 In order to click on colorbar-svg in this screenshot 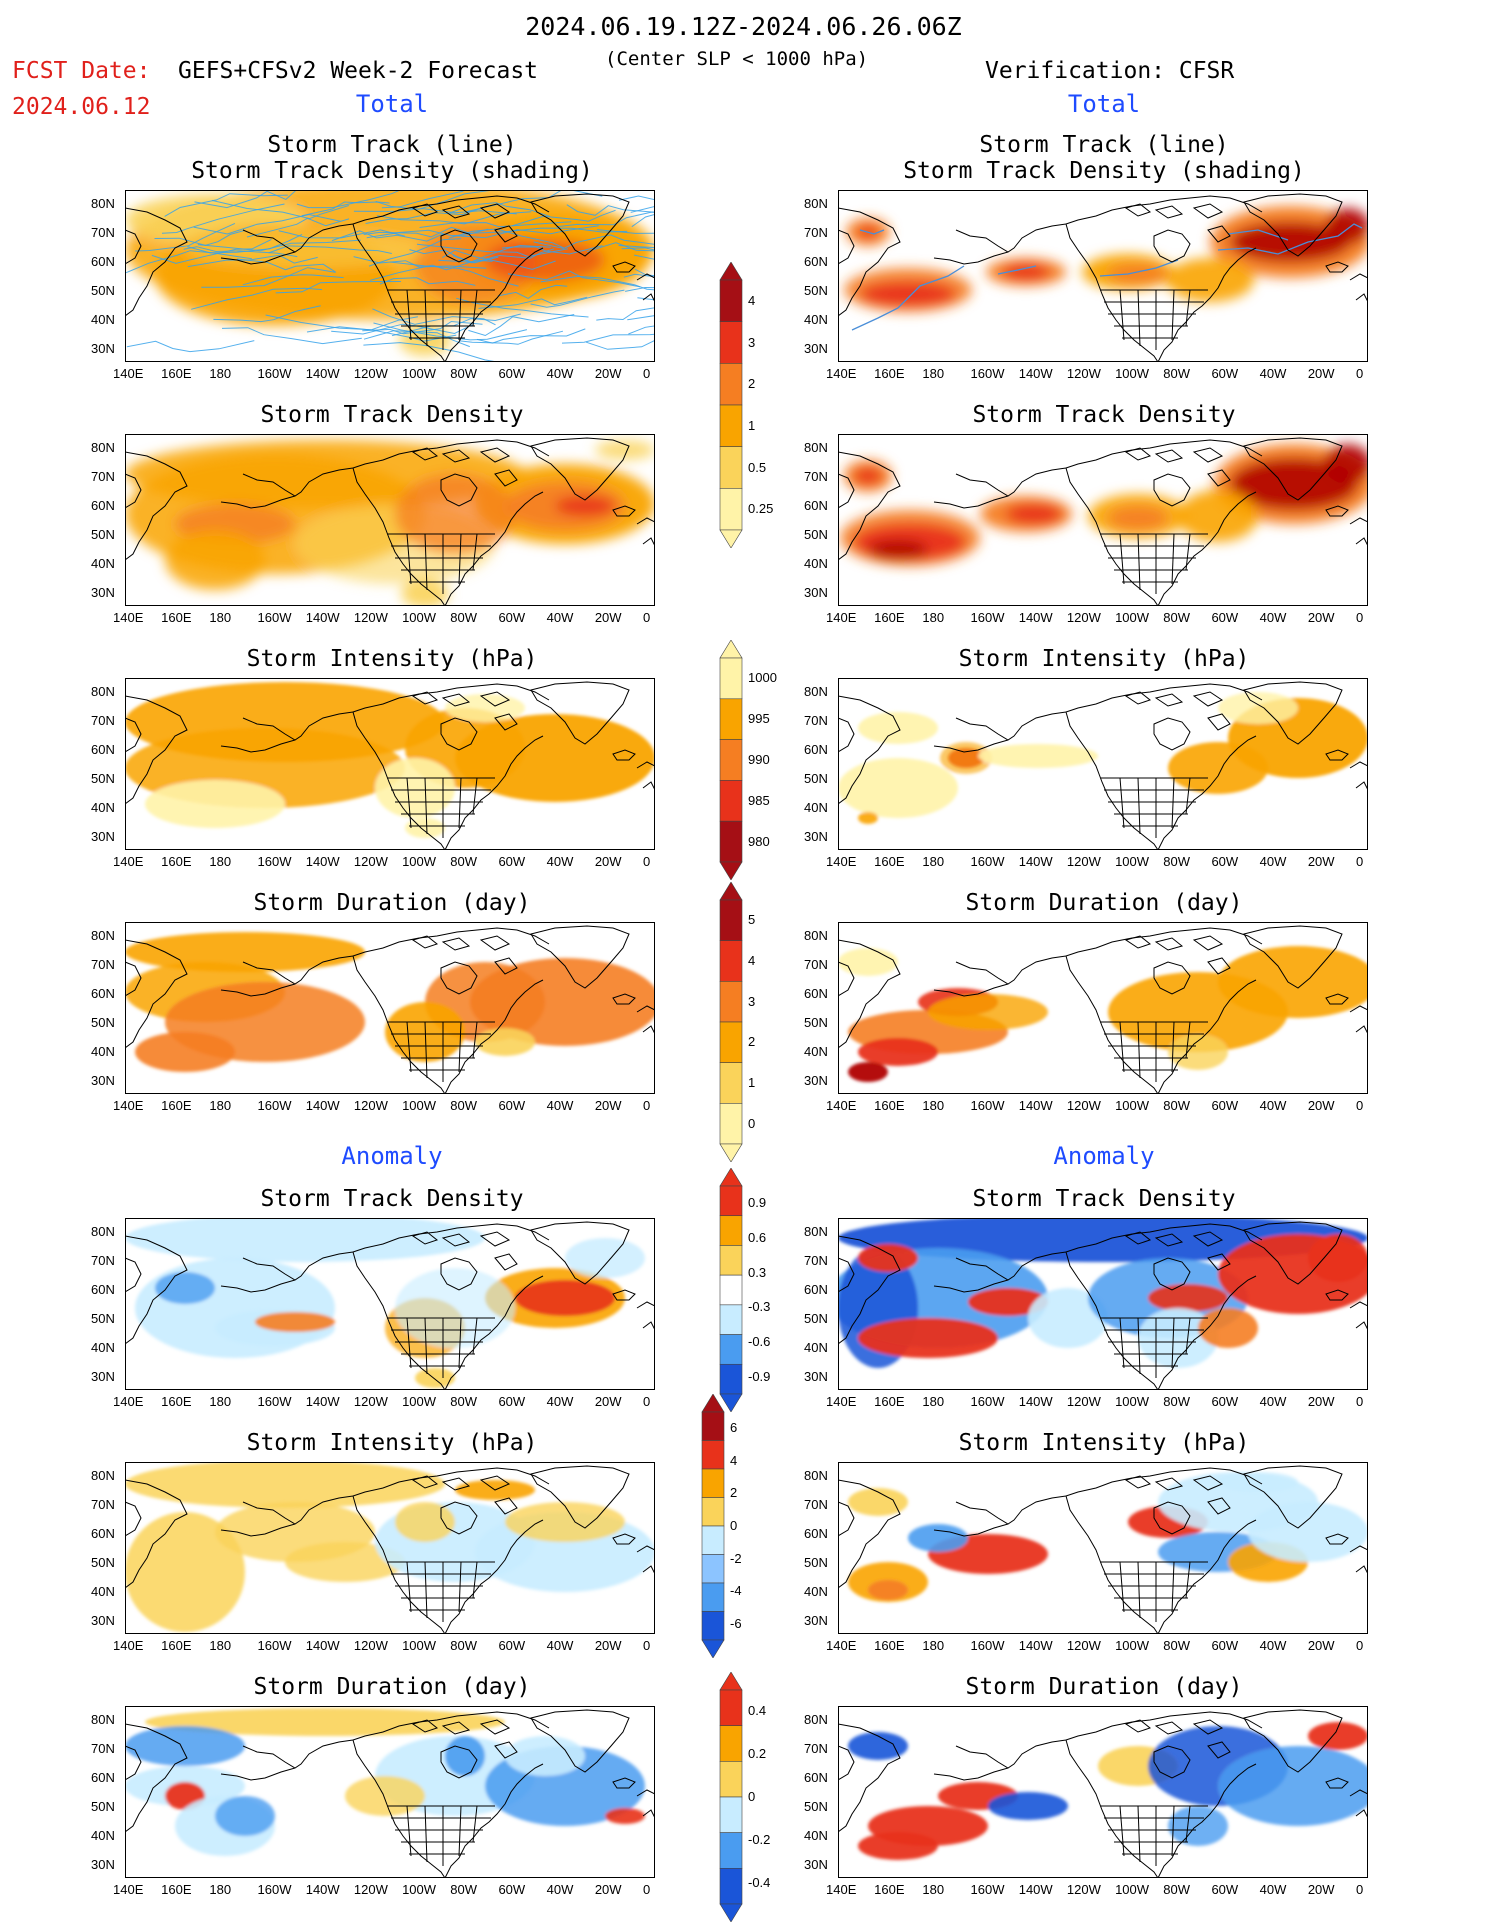, I will do `click(731, 1797)`.